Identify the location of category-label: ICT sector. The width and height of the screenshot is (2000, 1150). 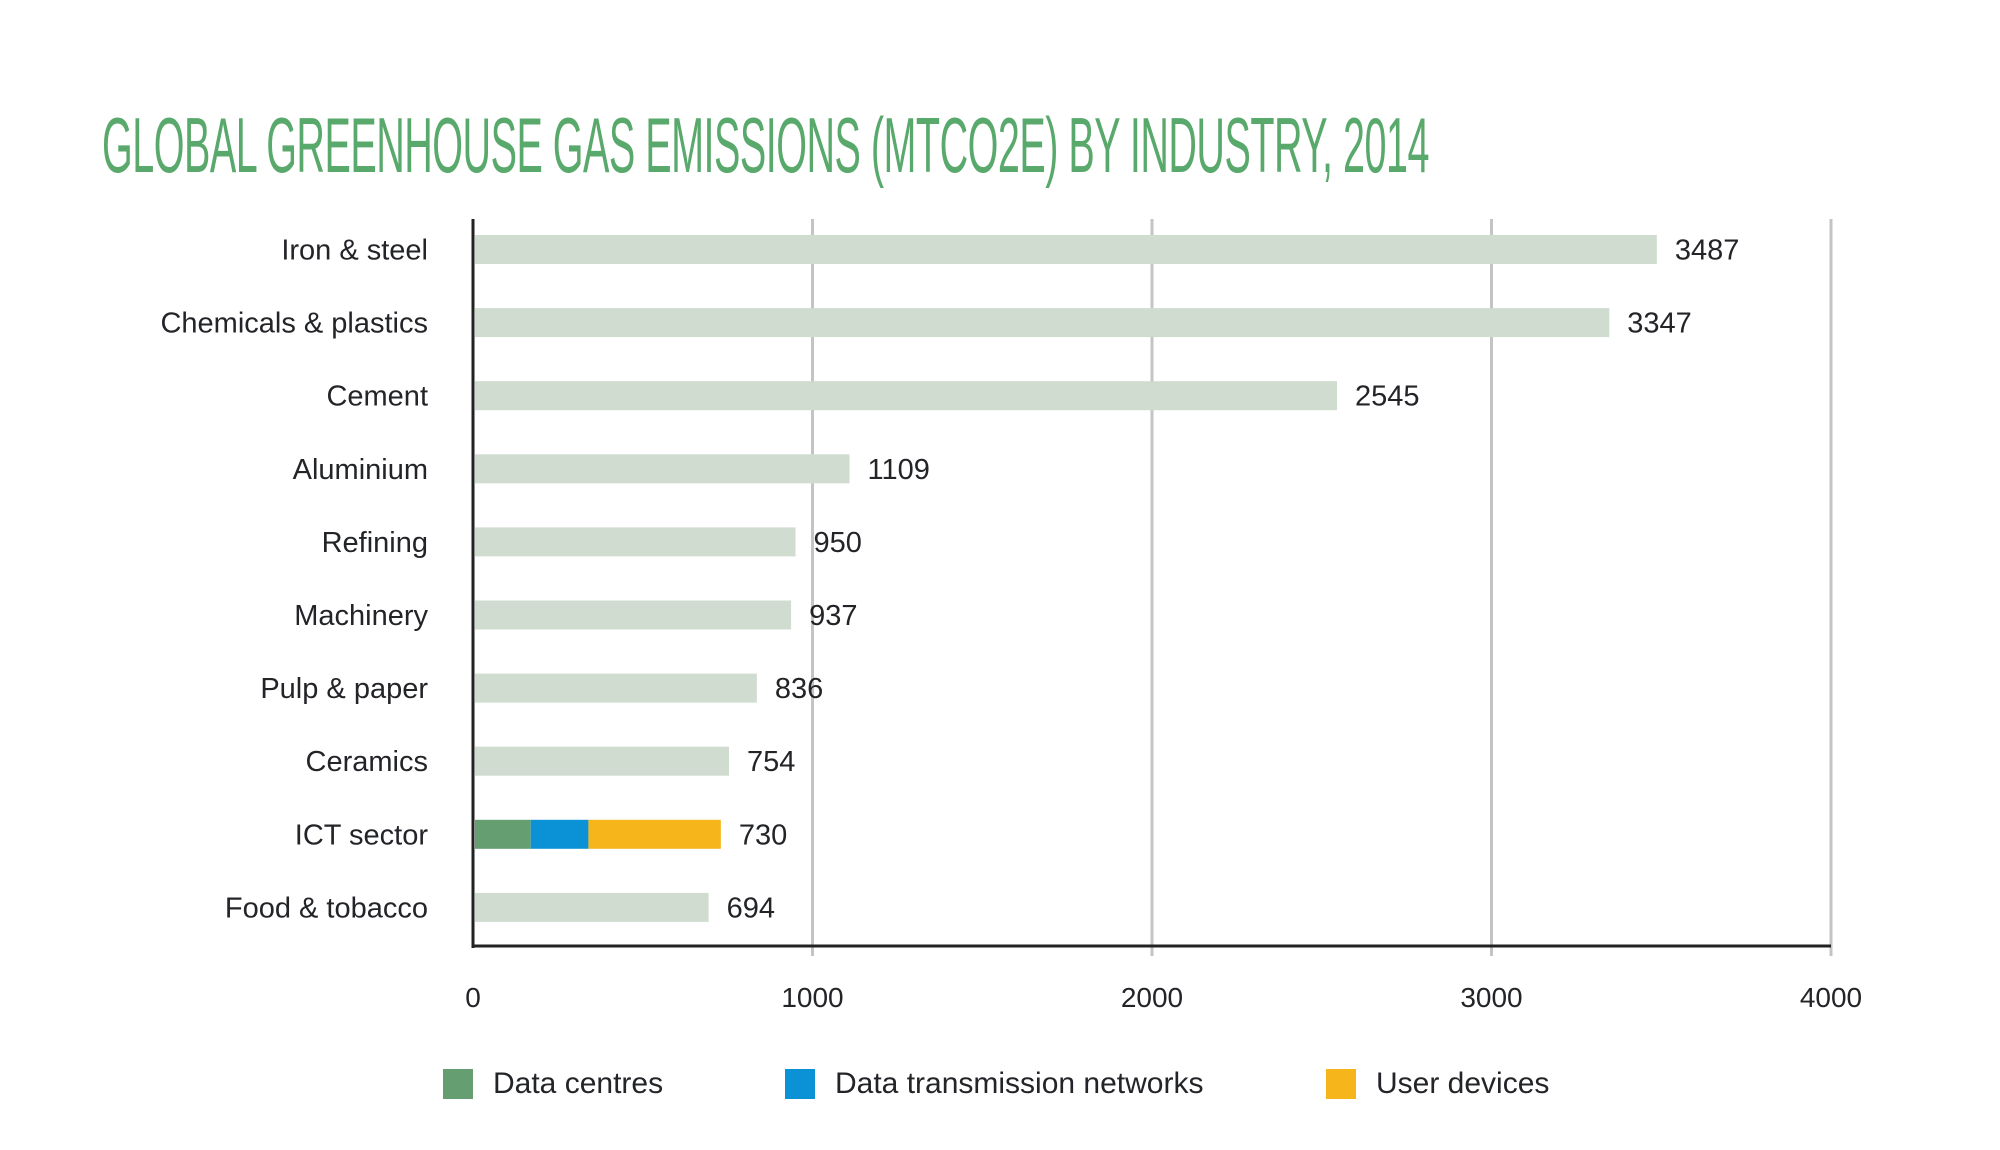
(362, 835).